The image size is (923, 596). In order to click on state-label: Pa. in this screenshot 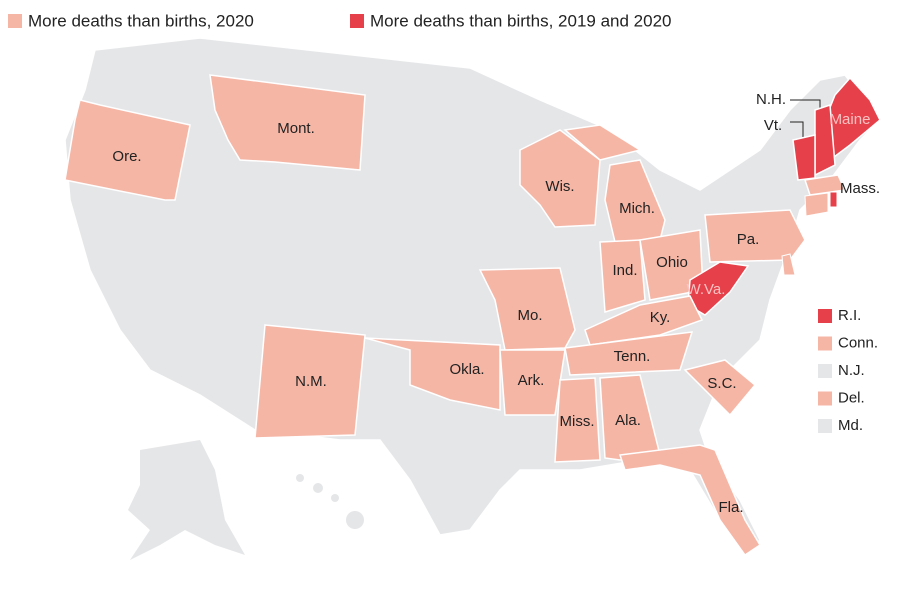, I will do `click(748, 239)`.